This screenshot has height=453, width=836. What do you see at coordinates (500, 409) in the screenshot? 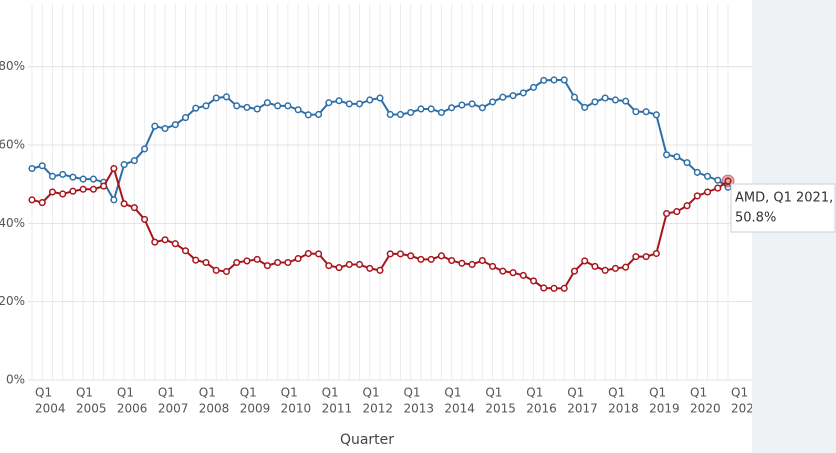
I see `x-tick-label: 2015` at bounding box center [500, 409].